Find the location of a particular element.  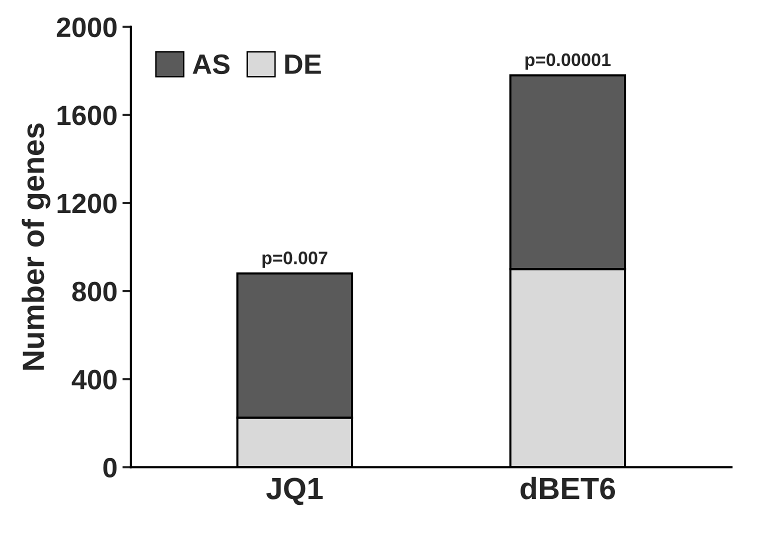

legend-label: AS is located at coordinates (211, 64).